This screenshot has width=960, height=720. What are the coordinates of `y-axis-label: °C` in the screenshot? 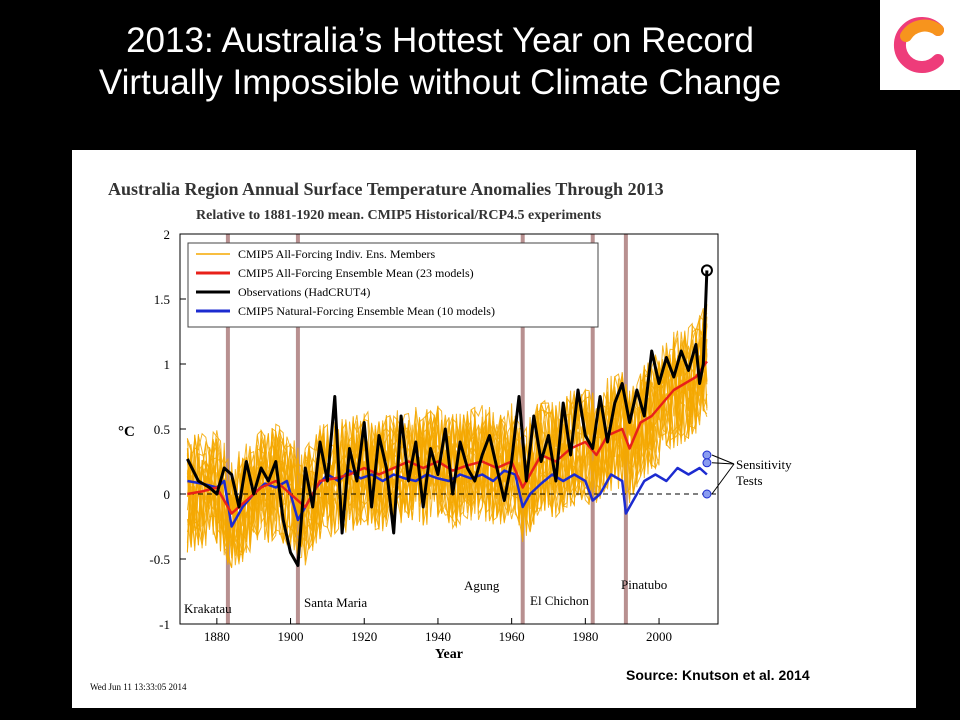 It's located at (126, 432).